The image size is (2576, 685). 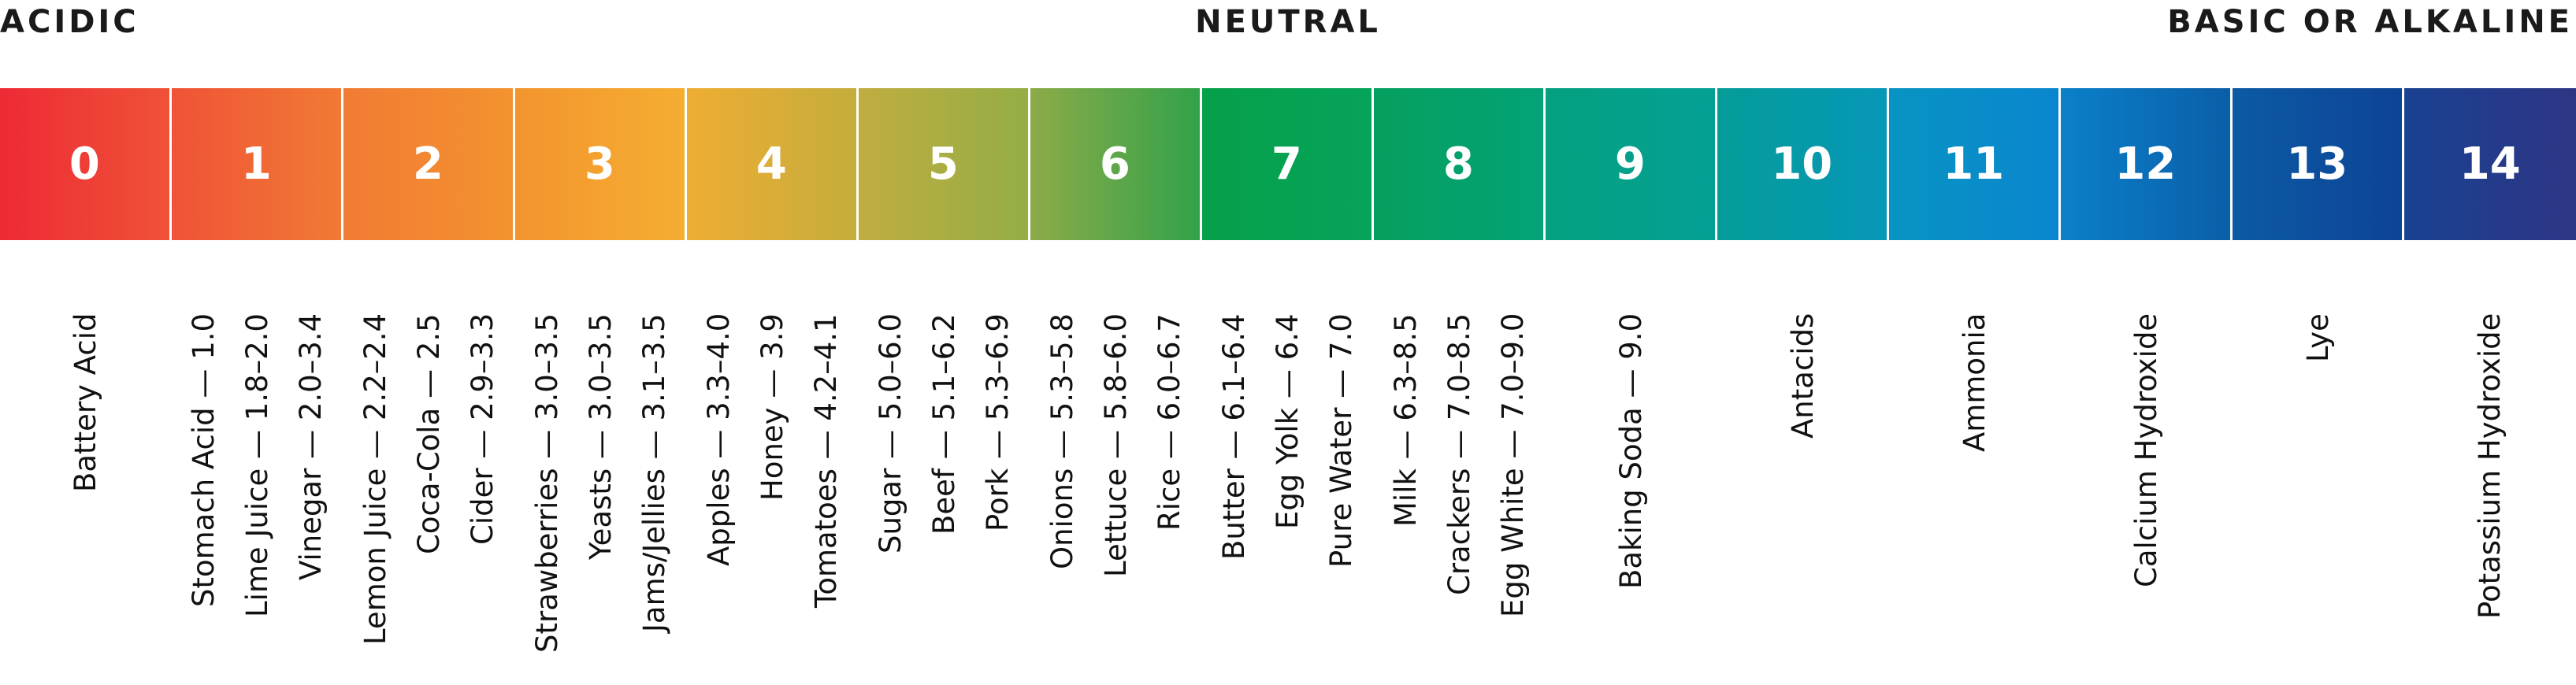 I want to click on ph-cell-1: 1, so click(x=257, y=164).